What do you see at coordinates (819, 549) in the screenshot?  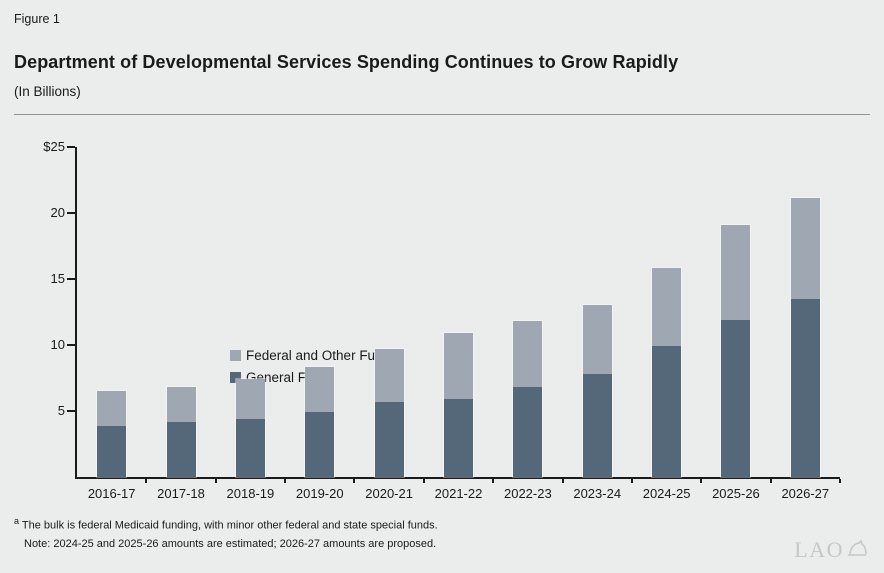 I see `lao-logo-text: LAO` at bounding box center [819, 549].